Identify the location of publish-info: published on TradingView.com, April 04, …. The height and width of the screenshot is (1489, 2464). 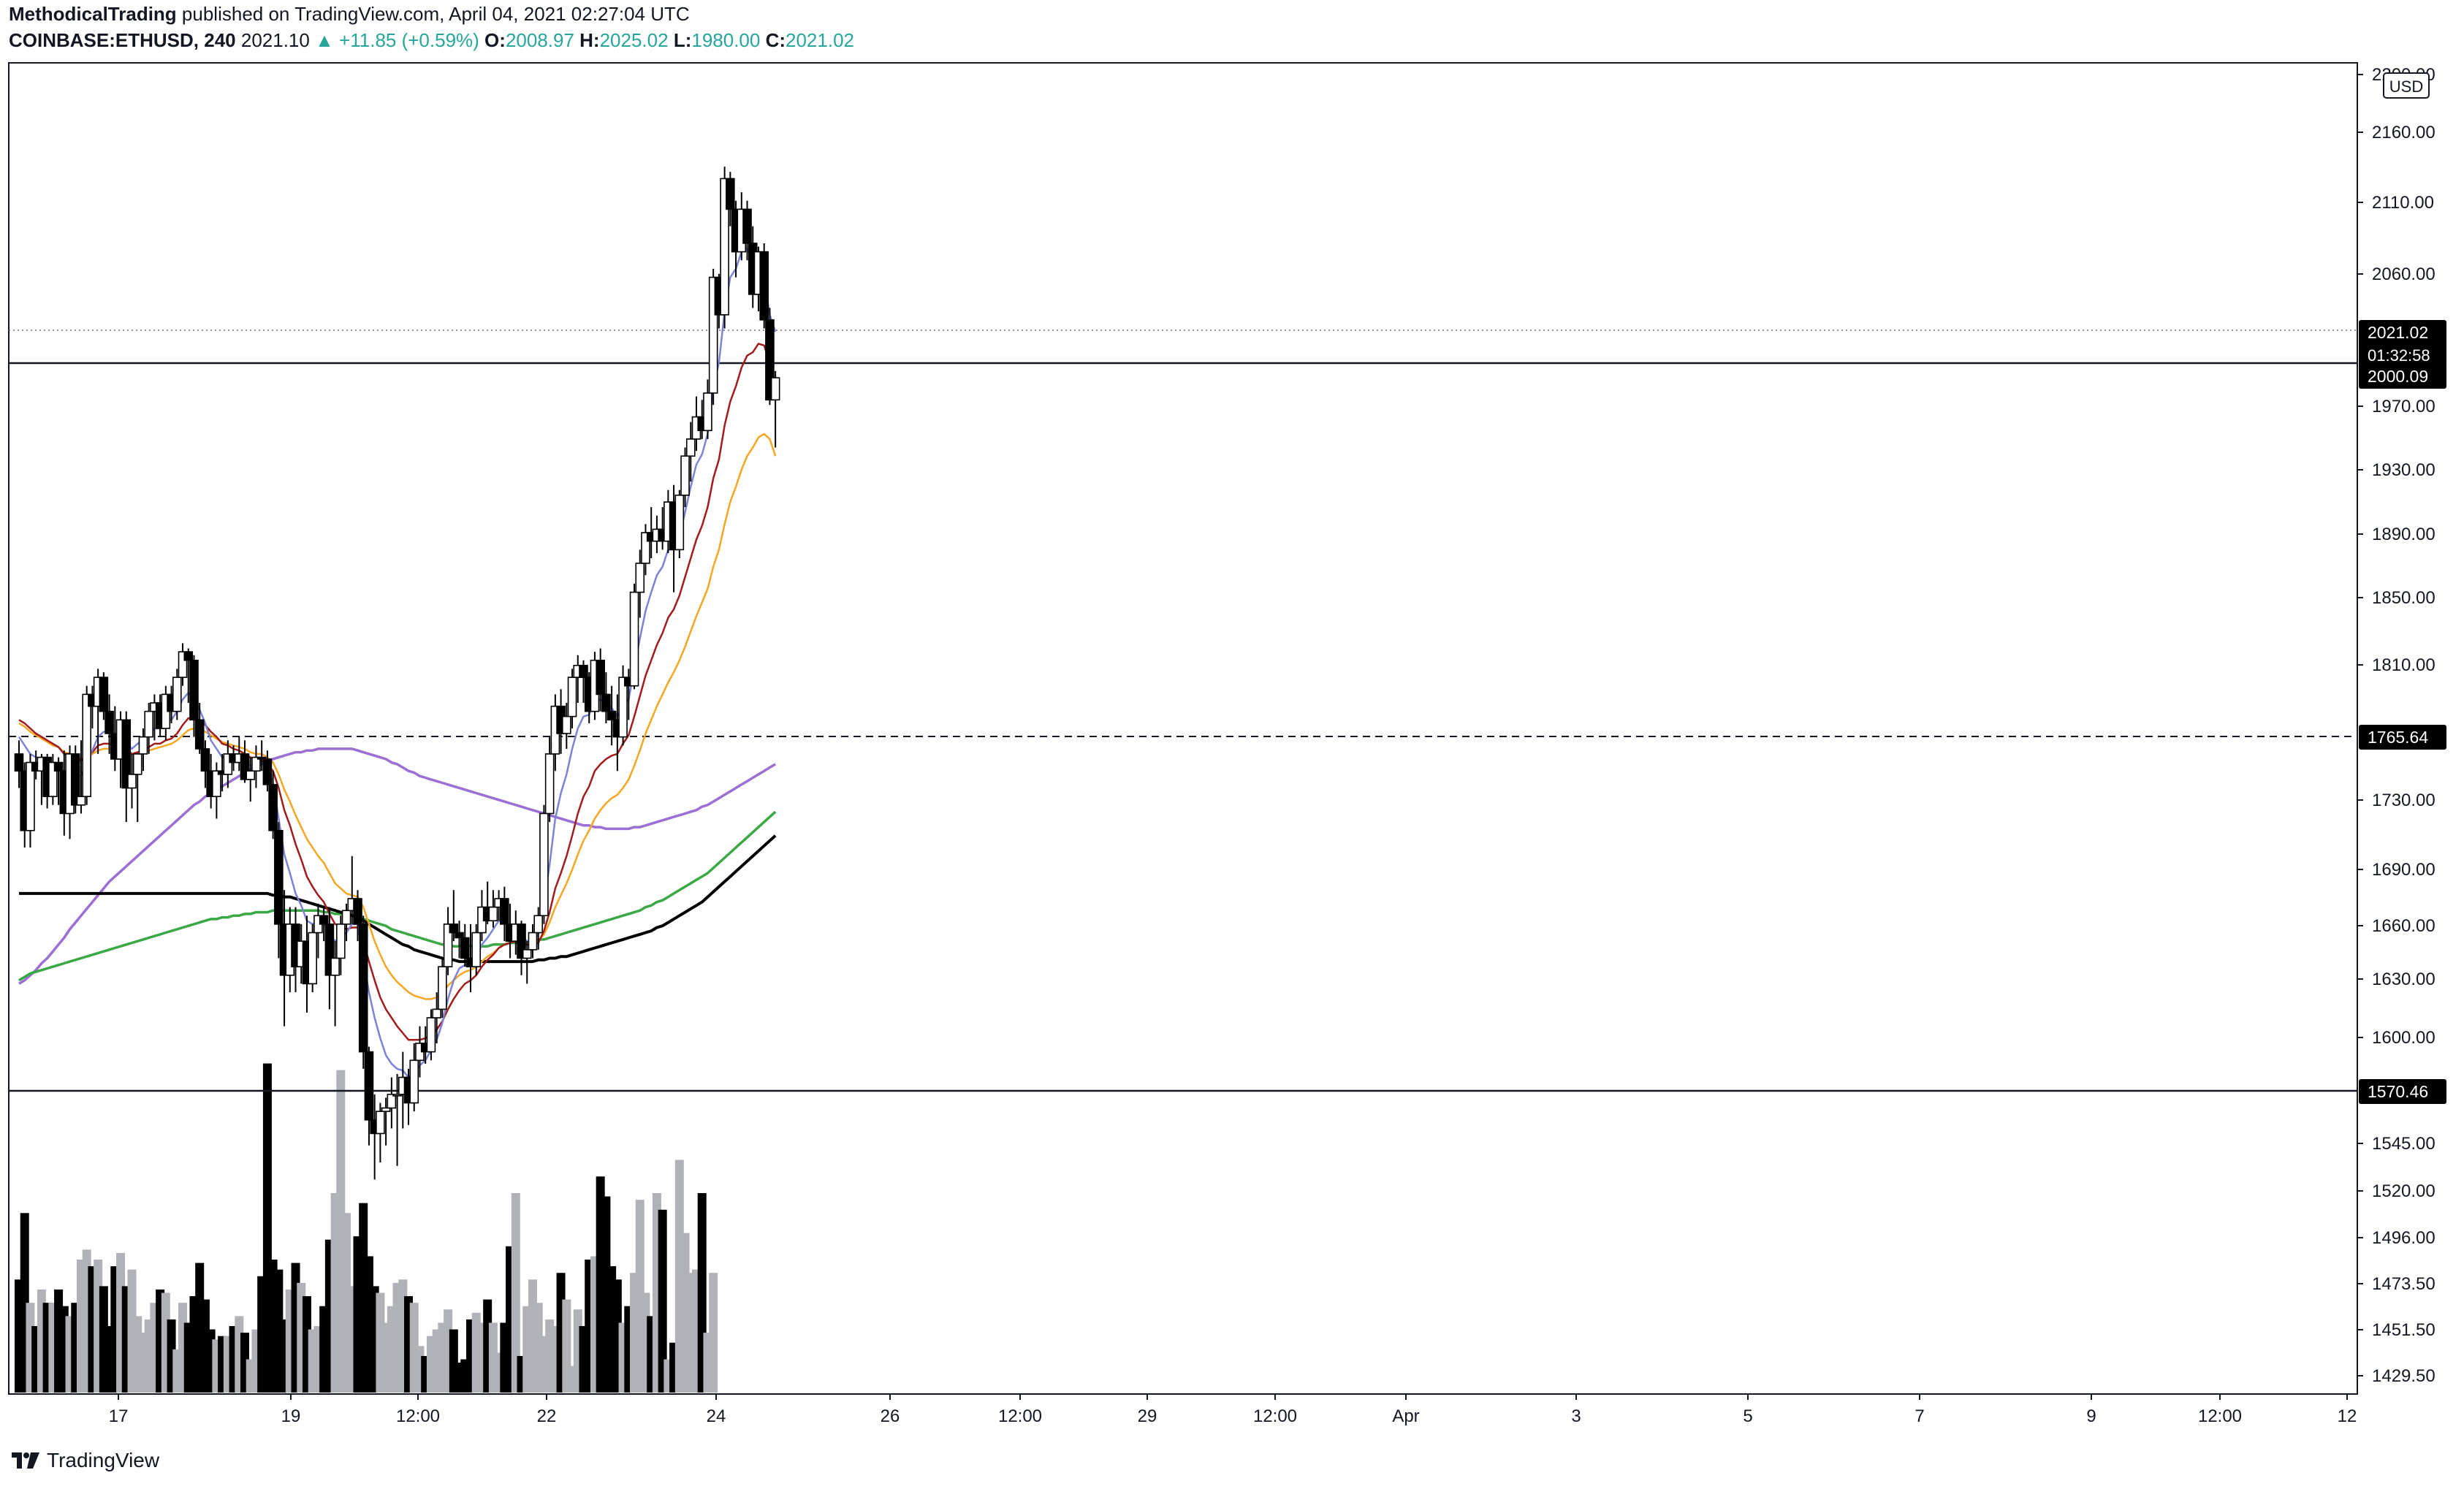
(435, 14).